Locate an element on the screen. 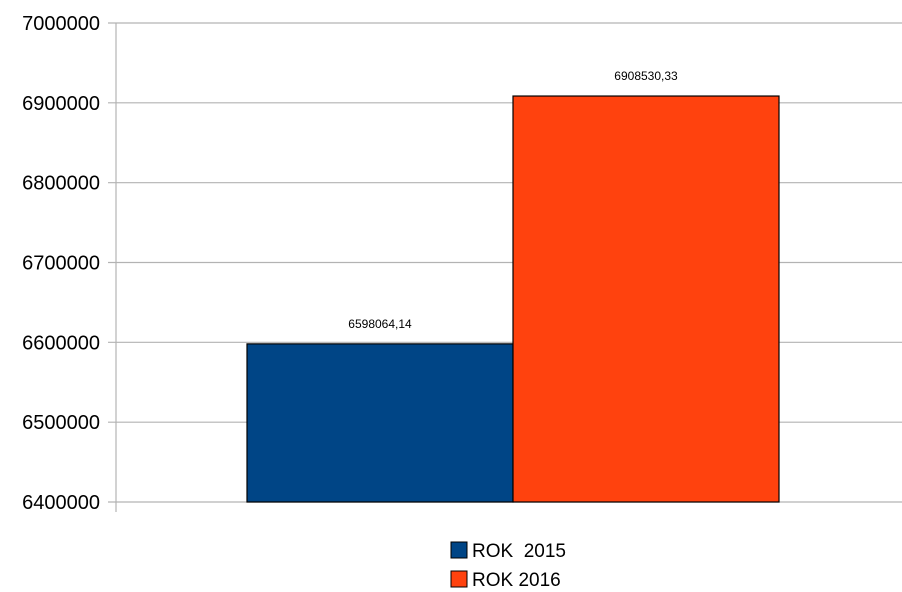 The height and width of the screenshot is (592, 902). y-tick-label: 6500000 is located at coordinates (61, 423).